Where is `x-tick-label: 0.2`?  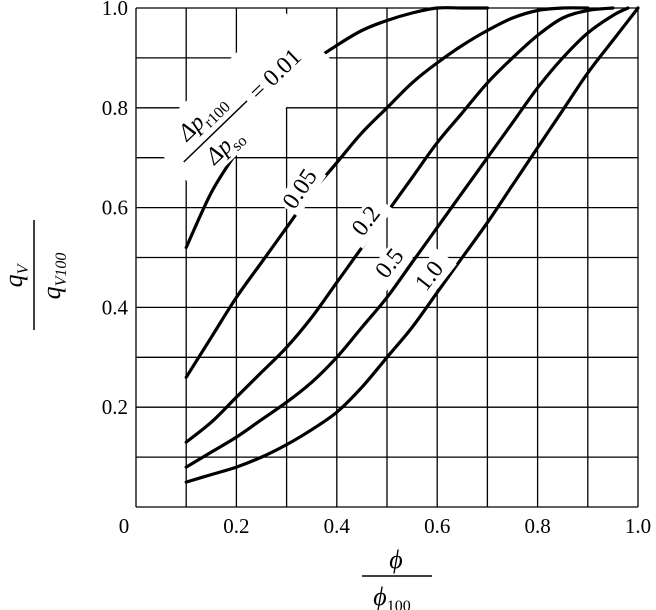 x-tick-label: 0.2 is located at coordinates (236, 526).